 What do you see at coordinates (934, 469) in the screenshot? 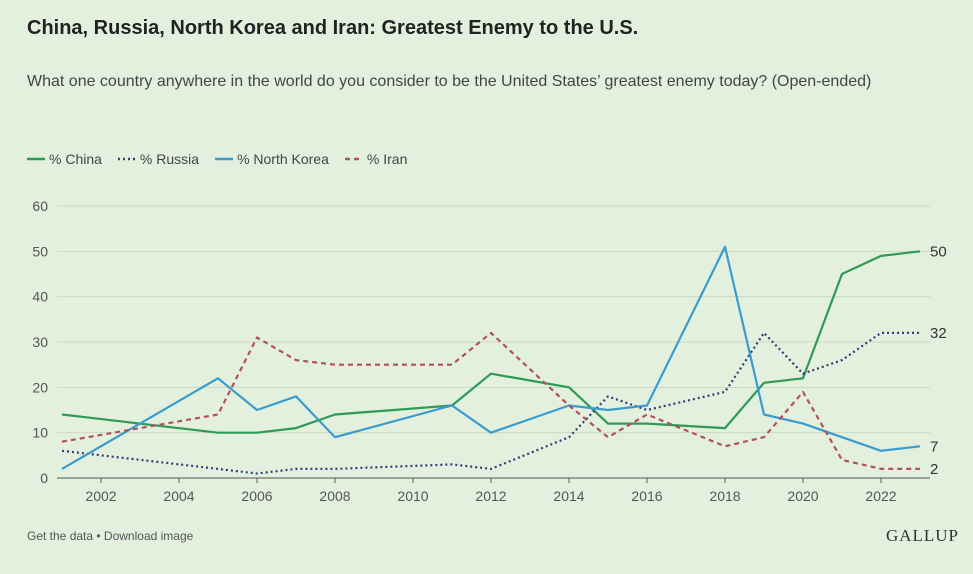
I see `end-label: 2` at bounding box center [934, 469].